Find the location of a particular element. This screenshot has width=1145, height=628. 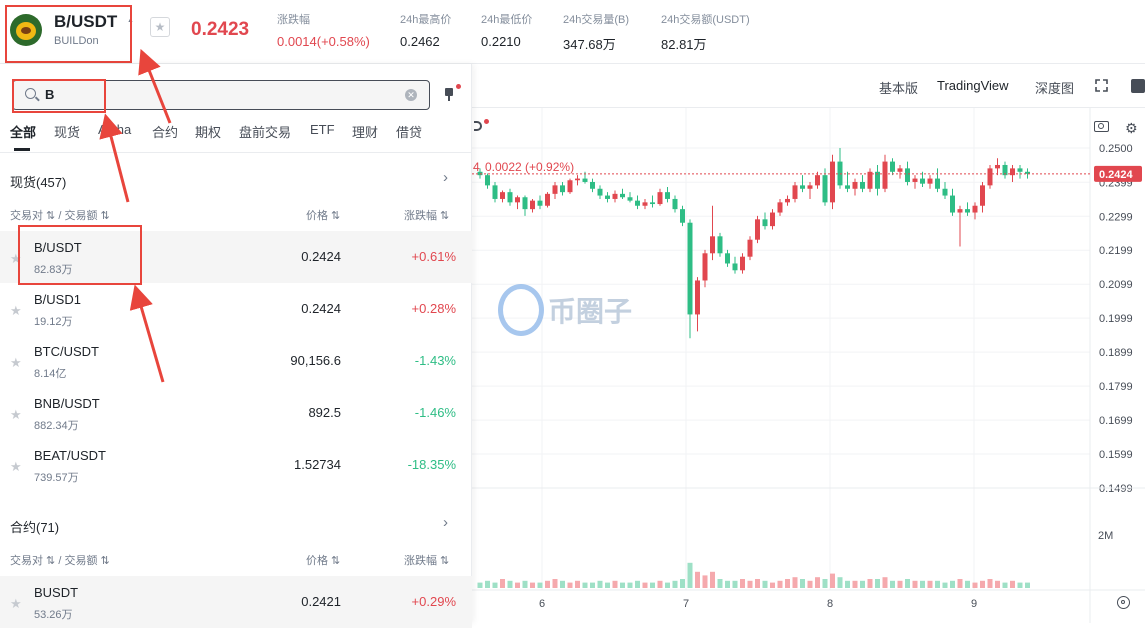

market-tabs: 全部 现货 Alpha 合约 期权 盘前交易 ETF 理财 借贷 is located at coordinates (240, 136).